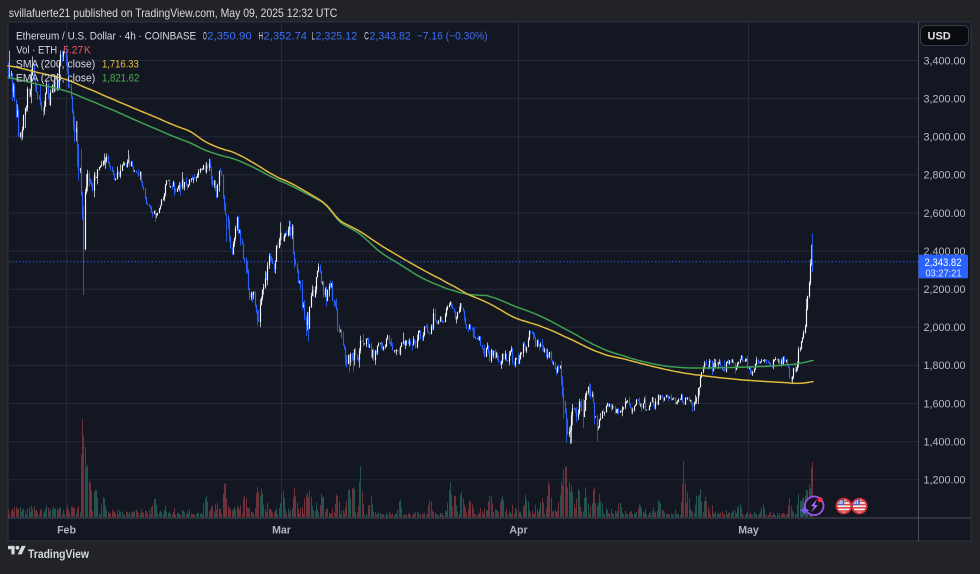 This screenshot has height=574, width=980. Describe the element at coordinates (261, 37) in the screenshot. I see `svg-text: H` at that location.